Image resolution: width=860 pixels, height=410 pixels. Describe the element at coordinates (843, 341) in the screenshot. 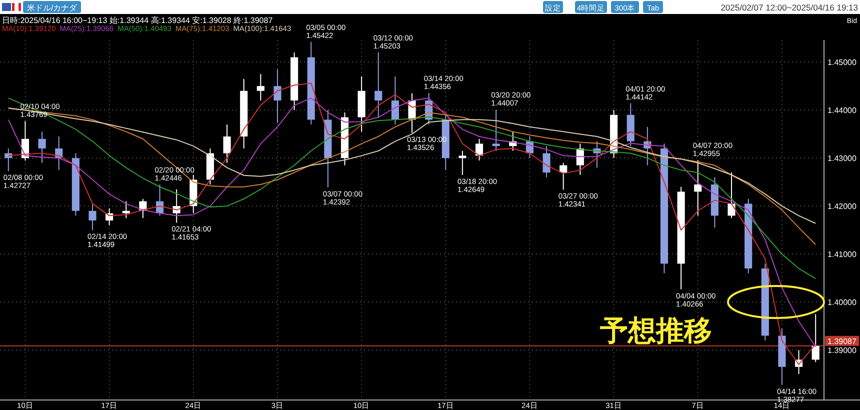

I see `ref-line-label: 1.39087` at that location.